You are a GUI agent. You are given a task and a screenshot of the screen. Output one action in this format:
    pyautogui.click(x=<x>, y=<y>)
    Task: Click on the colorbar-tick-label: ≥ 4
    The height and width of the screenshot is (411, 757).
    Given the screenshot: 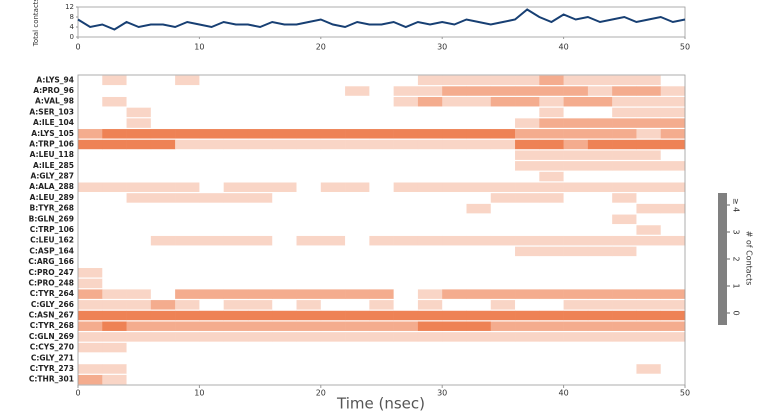 What is the action you would take?
    pyautogui.click(x=736, y=205)
    